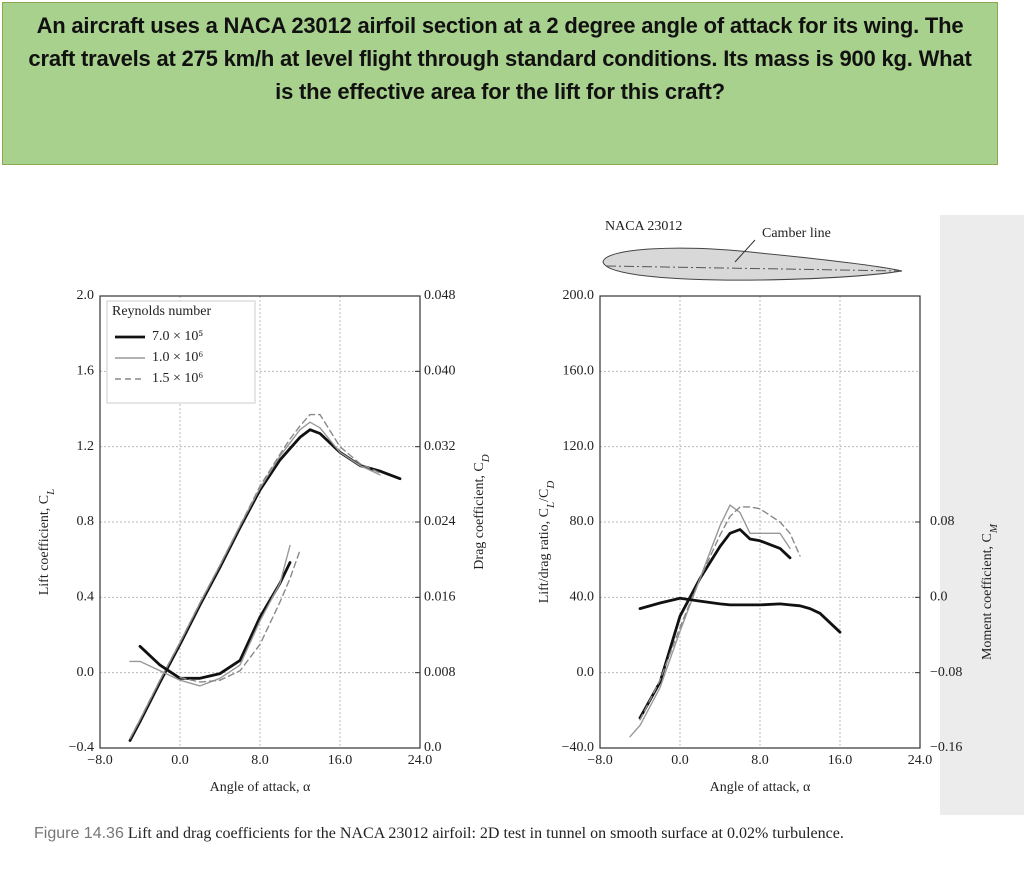 The image size is (1024, 872). I want to click on caption-label: Figure 14.36, so click(79, 833).